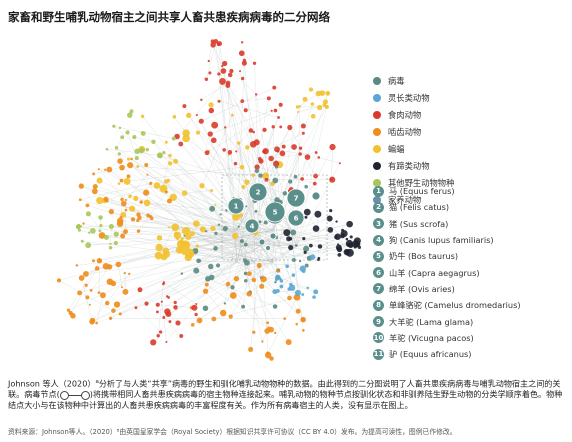  Describe the element at coordinates (316, 196) in the screenshot. I see `domestic-hub-node` at that location.